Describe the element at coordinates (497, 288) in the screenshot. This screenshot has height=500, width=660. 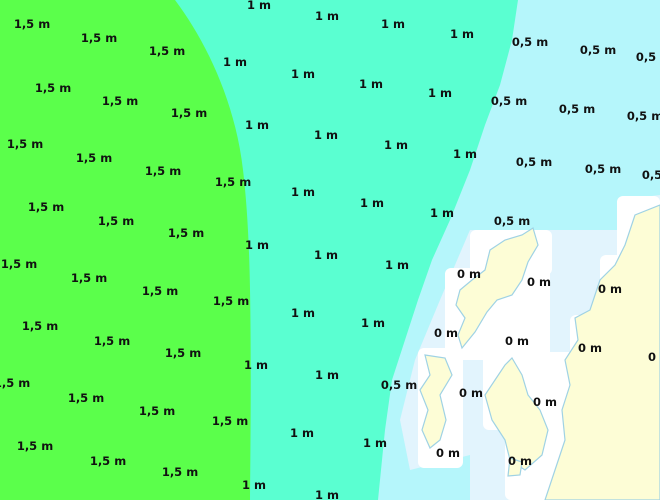
I see `island-north` at that location.